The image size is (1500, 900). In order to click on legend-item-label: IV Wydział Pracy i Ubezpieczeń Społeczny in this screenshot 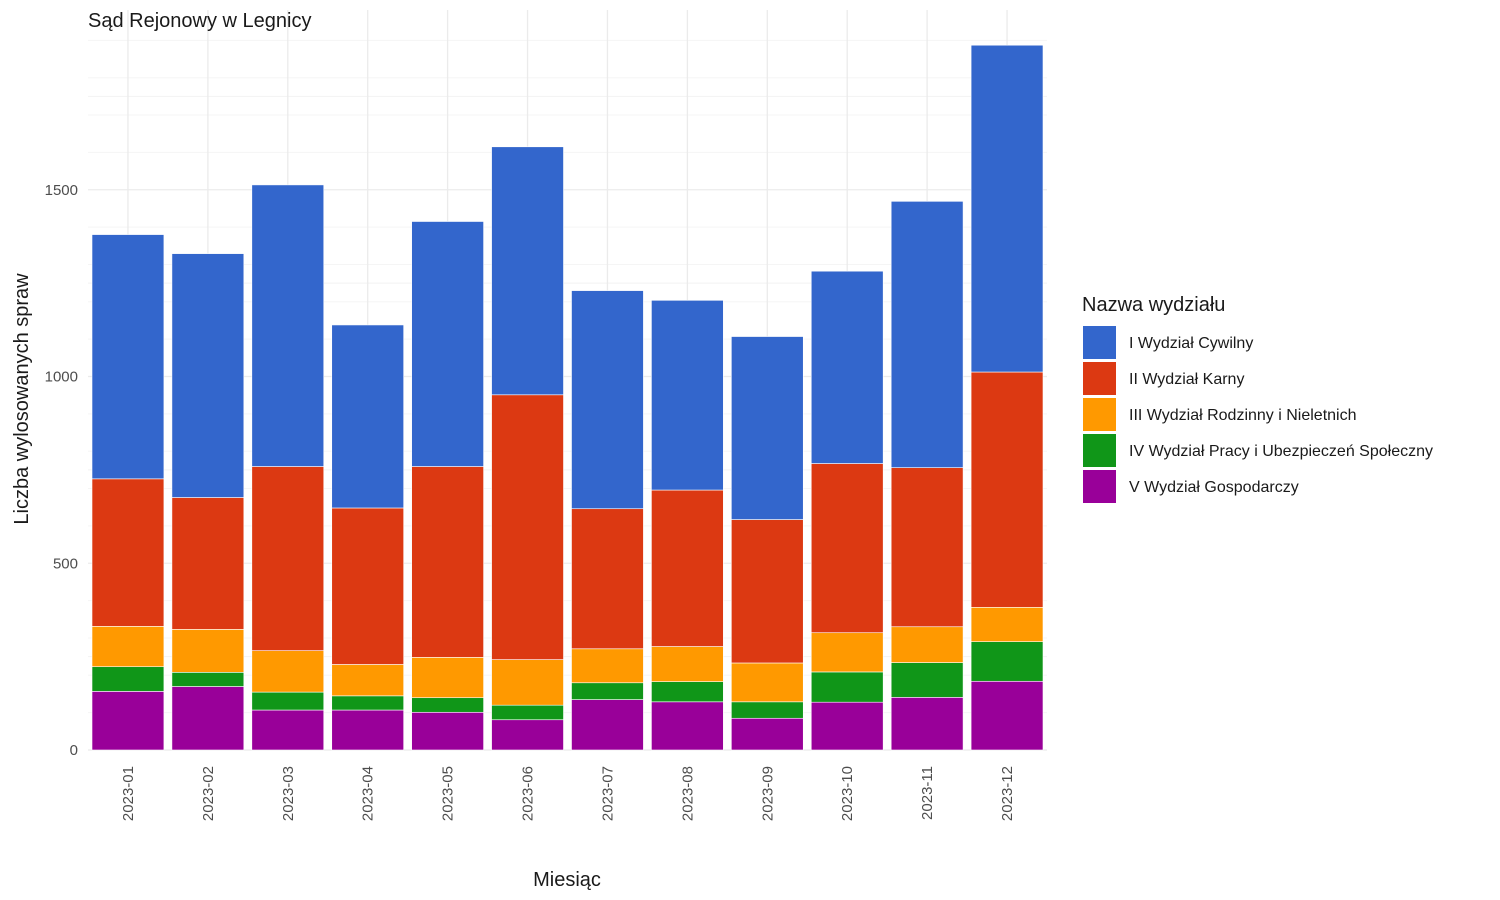, I will do `click(1281, 451)`.